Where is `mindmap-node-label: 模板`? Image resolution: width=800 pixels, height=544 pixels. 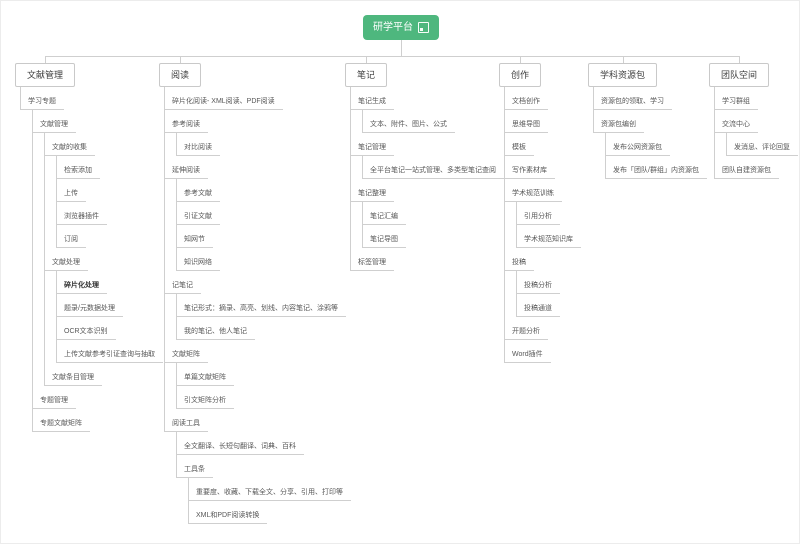 mindmap-node-label: 模板 is located at coordinates (519, 144).